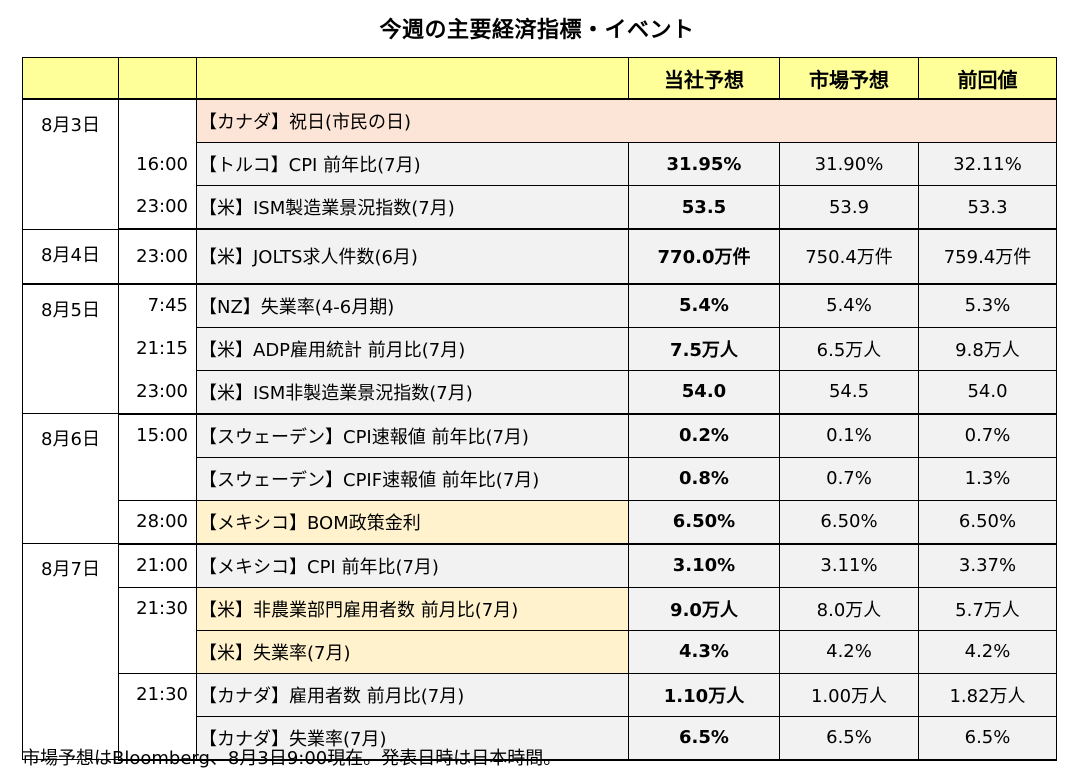 The height and width of the screenshot is (778, 1074). I want to click on table-header-row: 当社予想 市場予想 前回値, so click(539, 78).